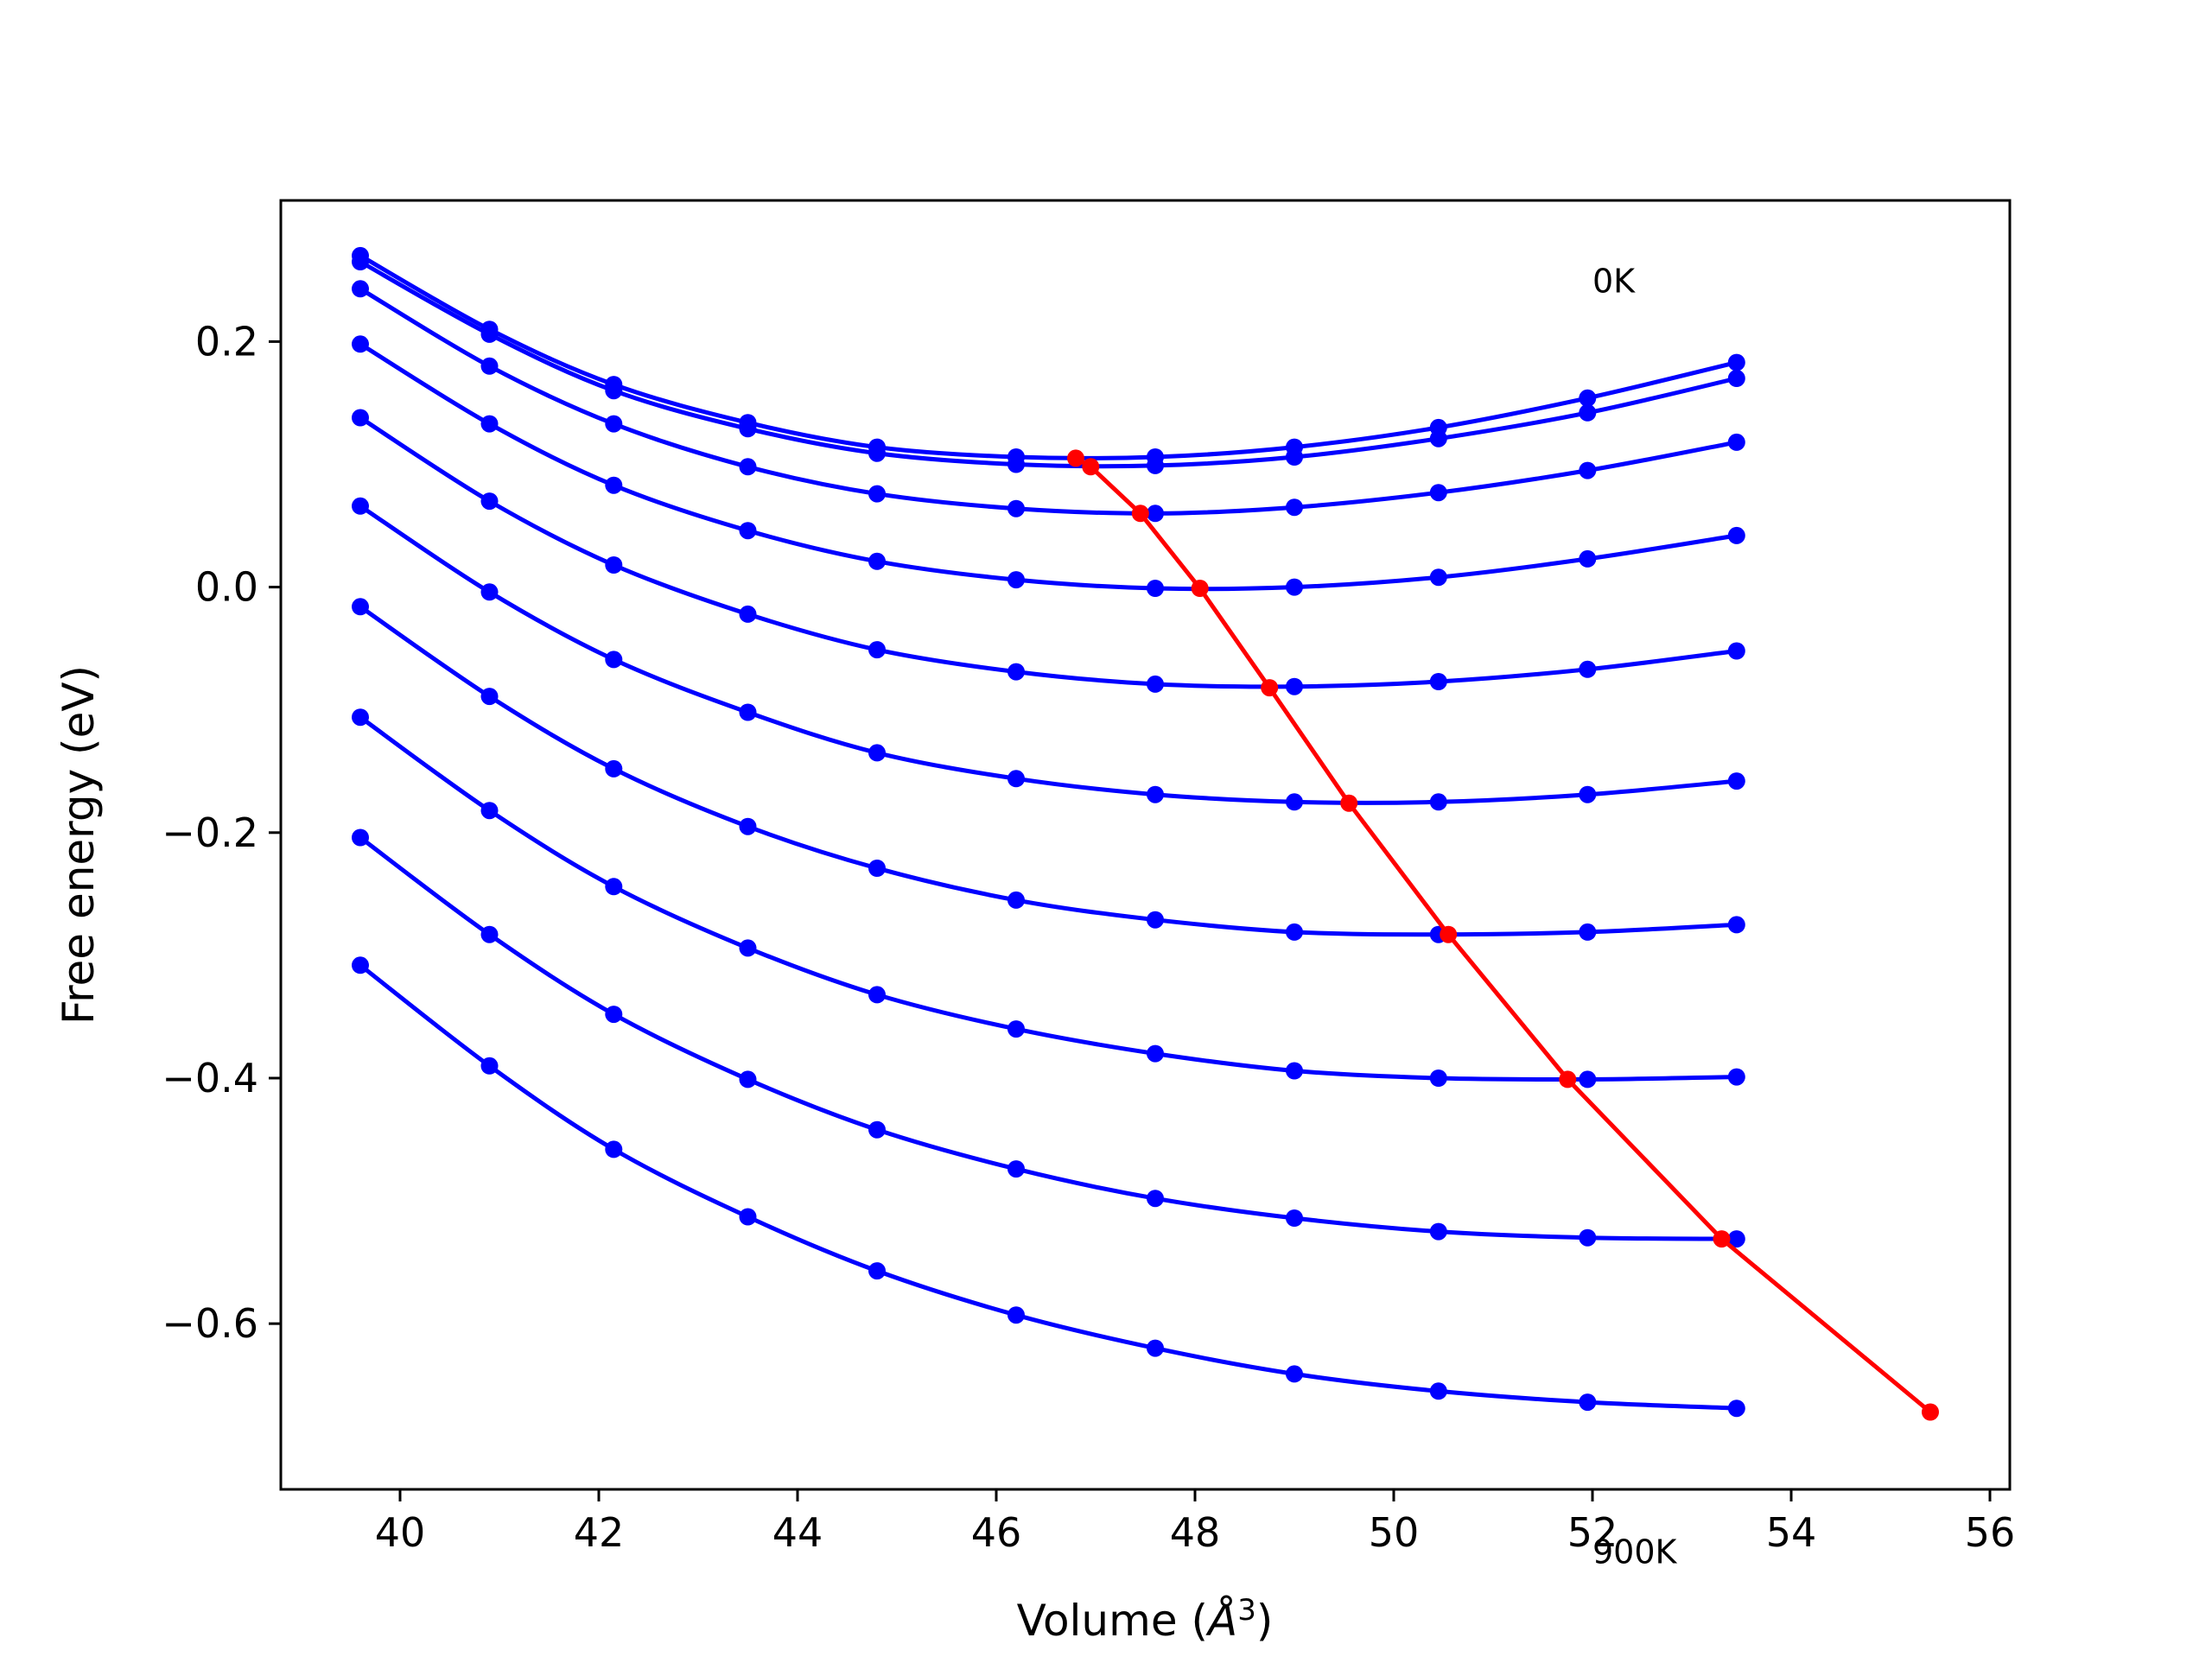 The height and width of the screenshot is (1663, 2212). Describe the element at coordinates (226, 342) in the screenshot. I see `y-tick-label: 0.2` at that location.